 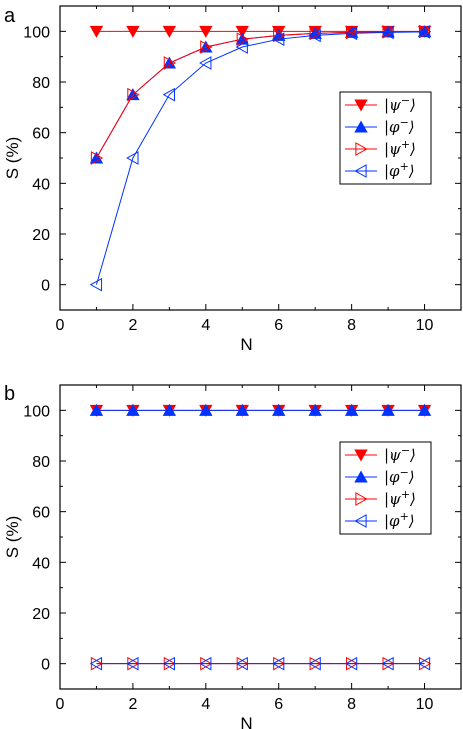 I want to click on legend-box, so click(x=385, y=138).